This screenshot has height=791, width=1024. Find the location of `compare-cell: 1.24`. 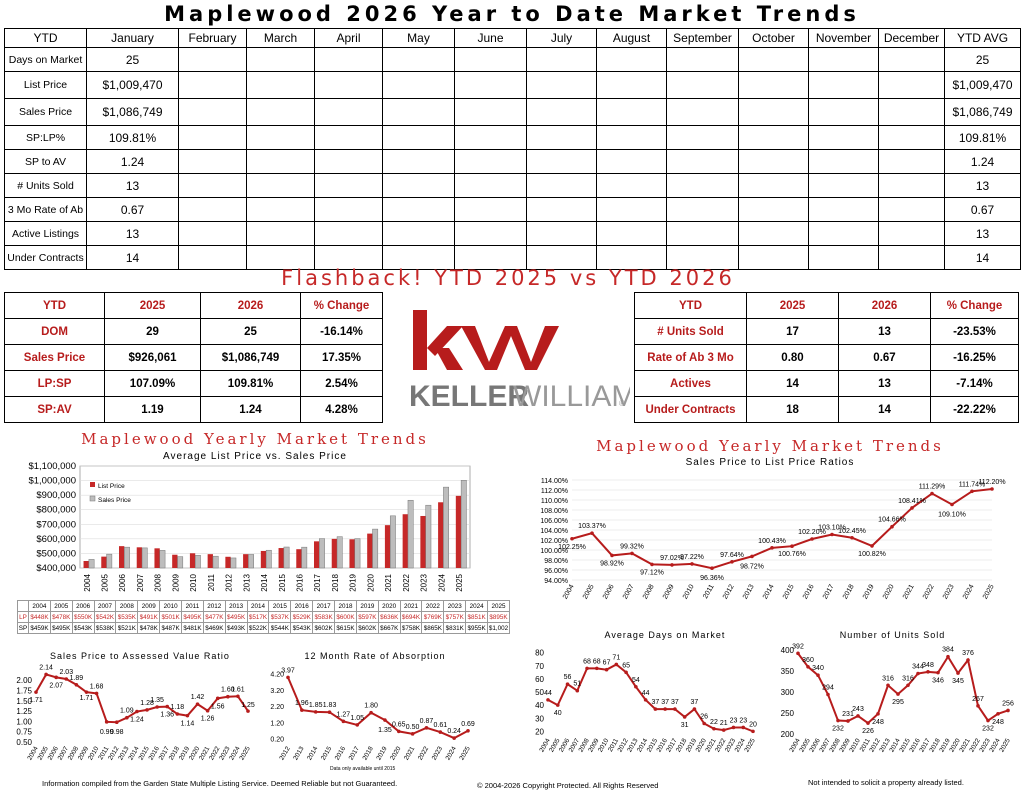

compare-cell: 1.24 is located at coordinates (250, 409).